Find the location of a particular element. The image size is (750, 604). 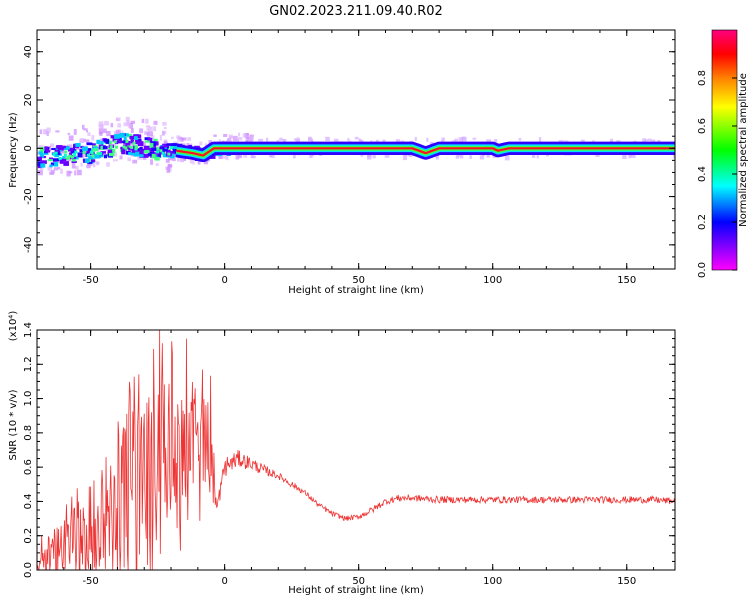

spectrogram-xtick-label: -50 is located at coordinates (90, 280).